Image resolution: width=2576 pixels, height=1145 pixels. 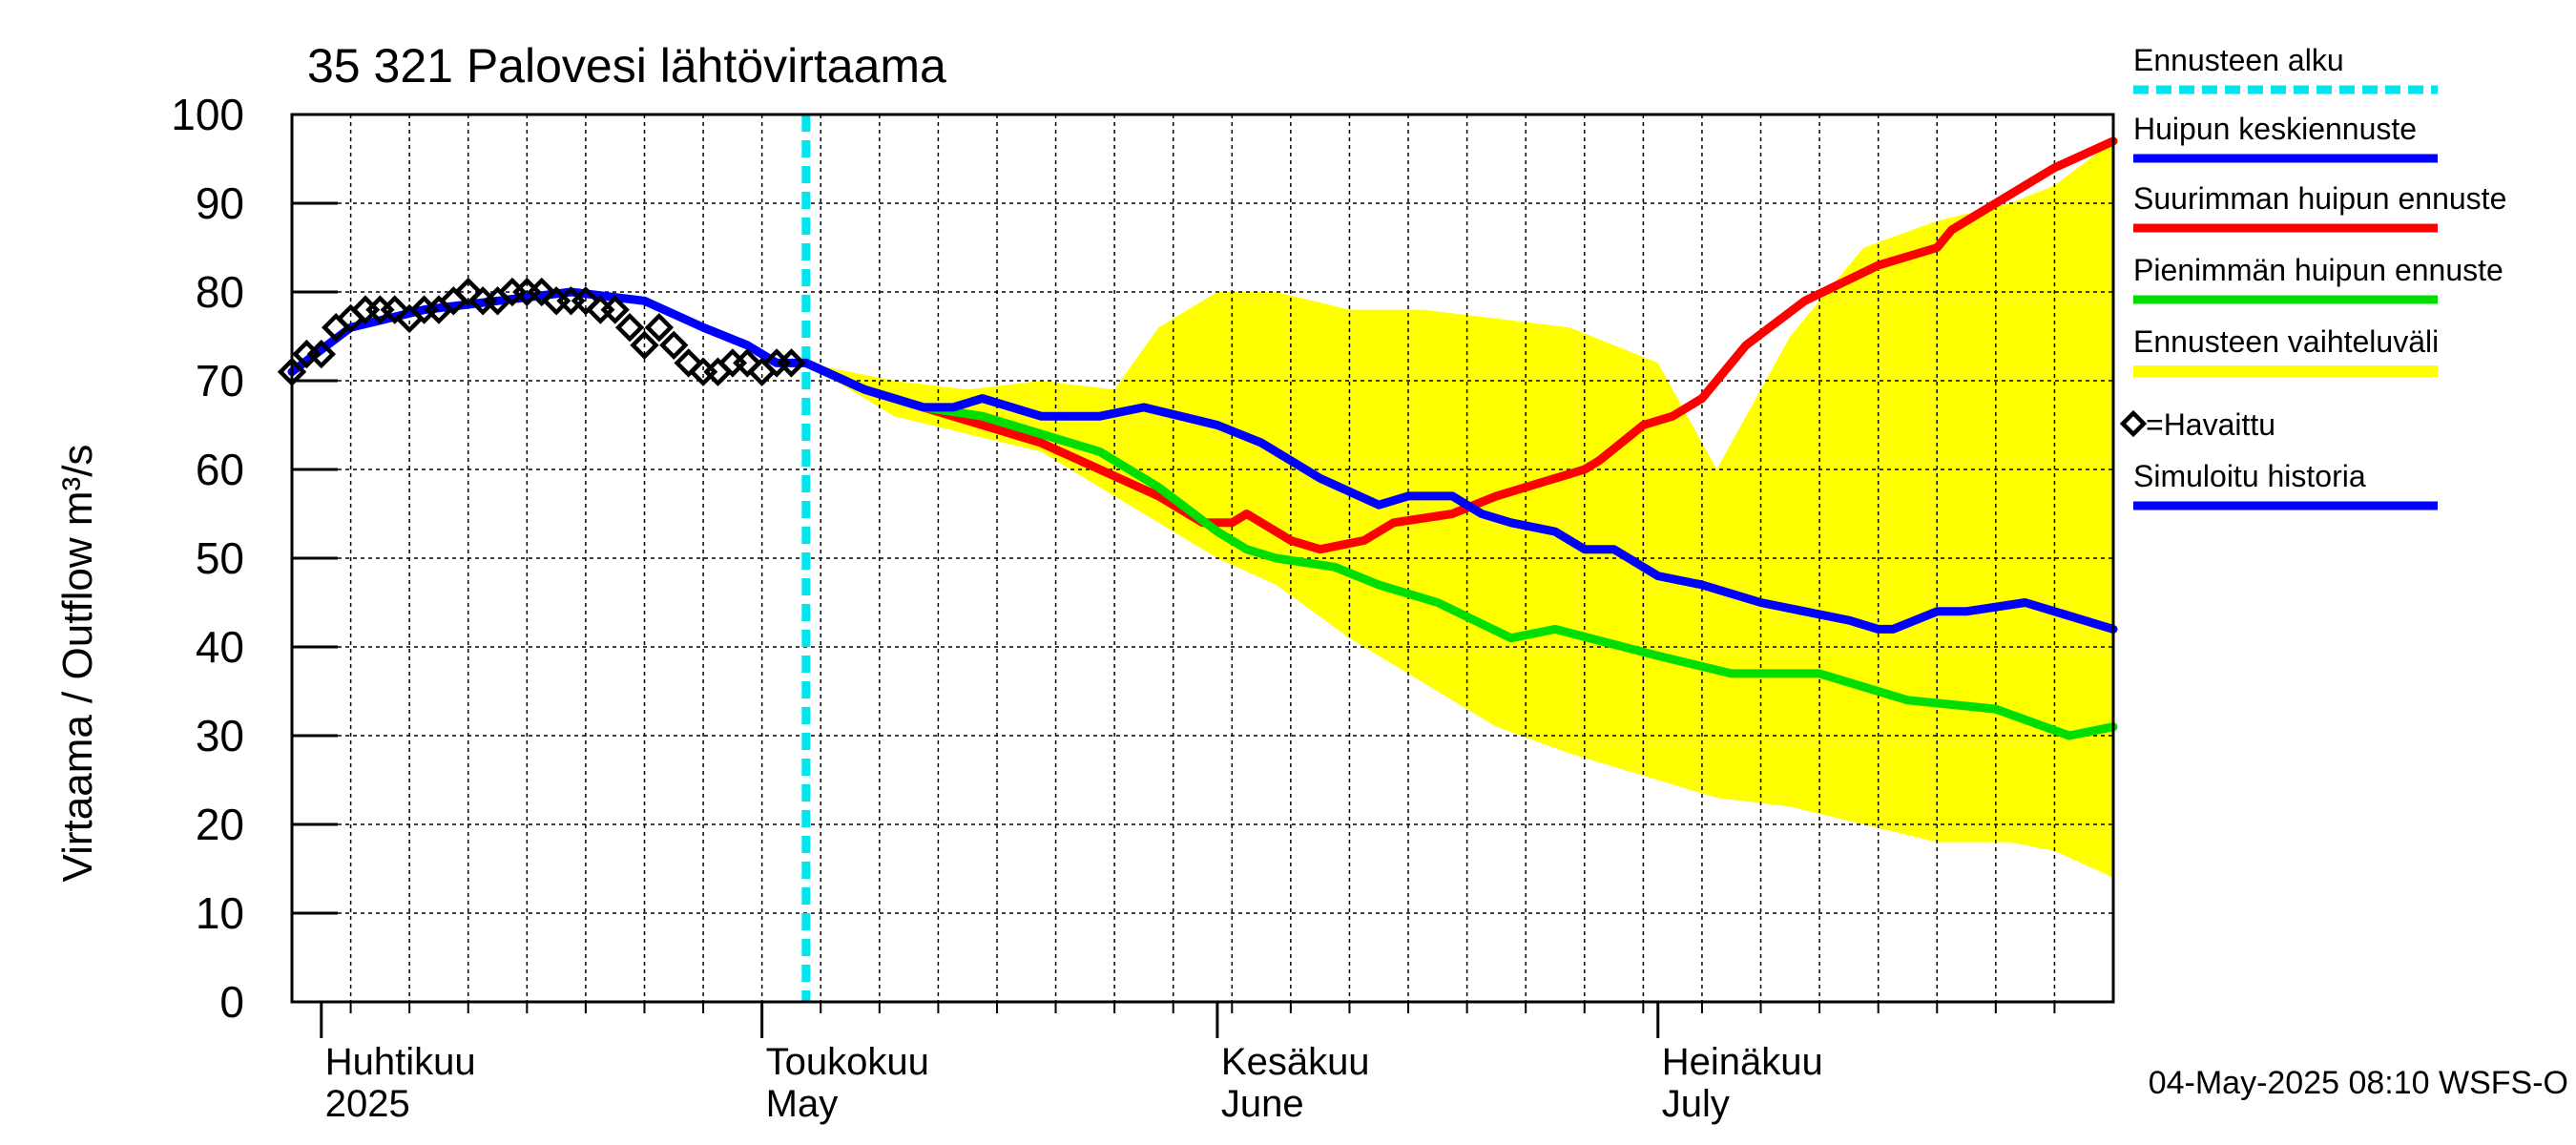 I want to click on x-month-label-en: May, so click(x=802, y=1104).